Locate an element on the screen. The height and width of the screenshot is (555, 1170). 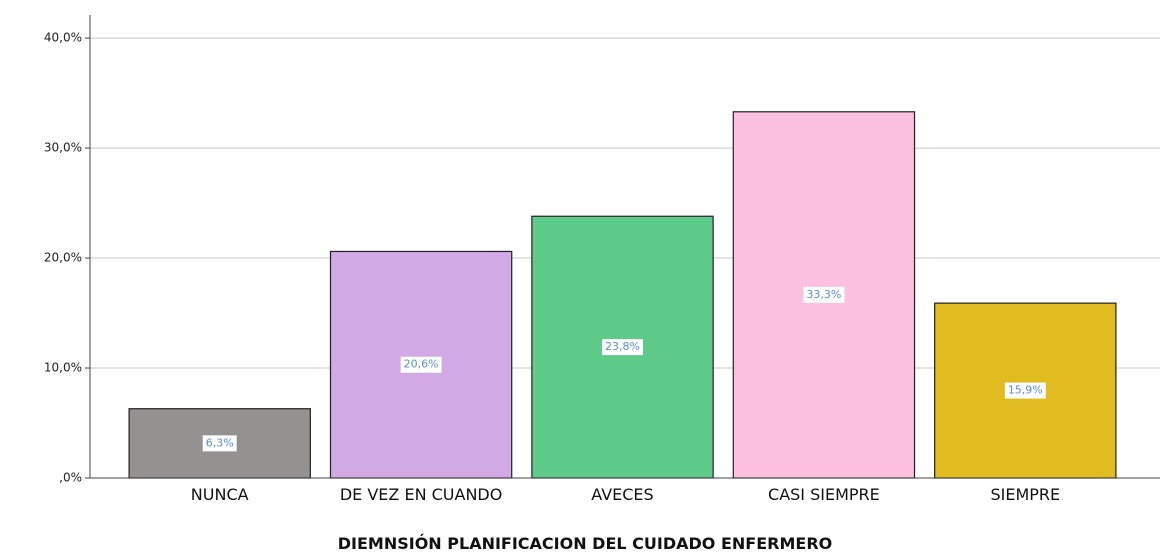
value-label: 33,3% is located at coordinates (823, 294).